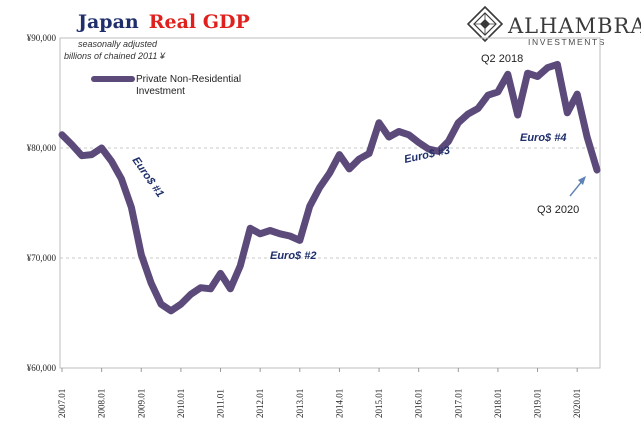 The image size is (641, 421). What do you see at coordinates (260, 403) in the screenshot?
I see `x-tick-label: 2012.01` at bounding box center [260, 403].